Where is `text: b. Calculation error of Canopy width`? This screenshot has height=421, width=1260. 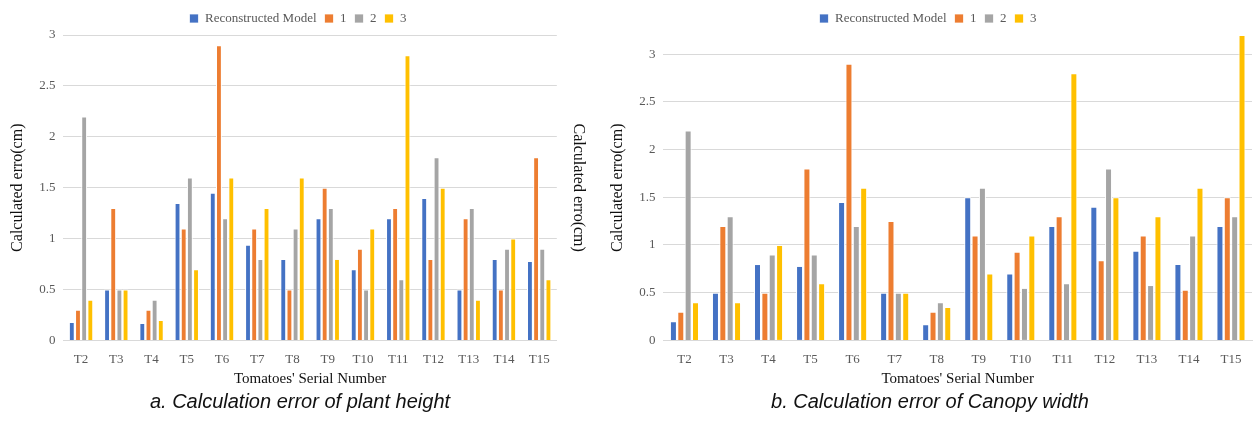 text: b. Calculation error of Canopy width is located at coordinates (930, 401).